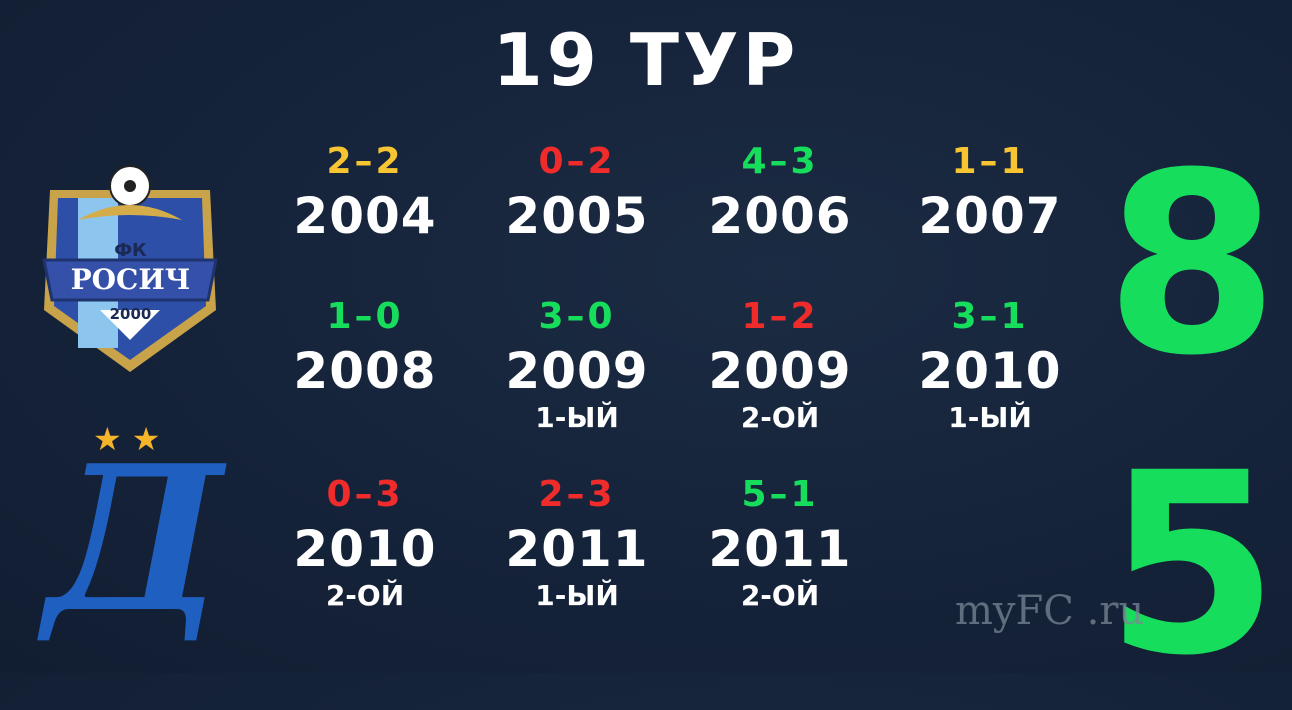  Describe the element at coordinates (132, 439) in the screenshot. I see `stars-icon: ★★` at that location.